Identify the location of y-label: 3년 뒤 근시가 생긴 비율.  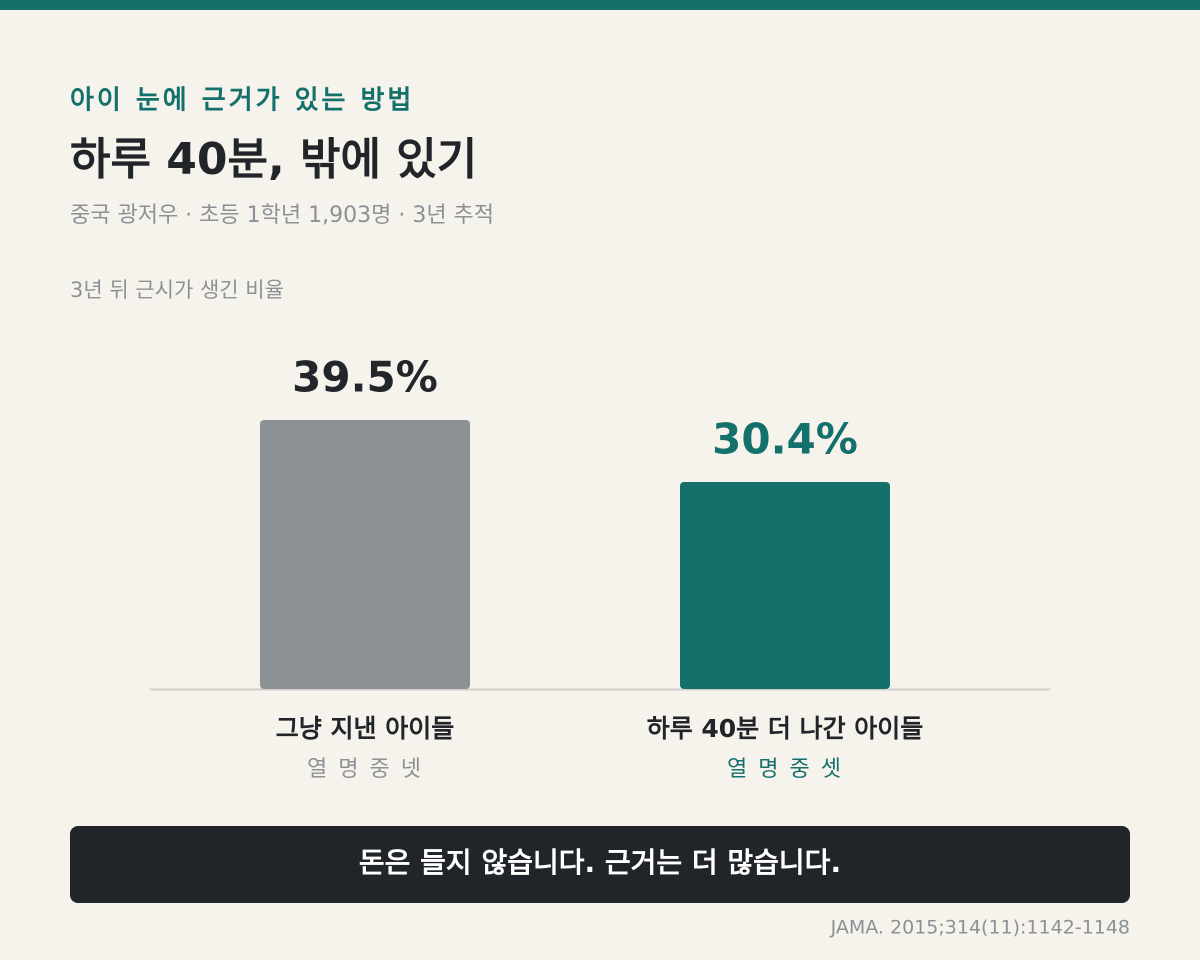
(177, 290).